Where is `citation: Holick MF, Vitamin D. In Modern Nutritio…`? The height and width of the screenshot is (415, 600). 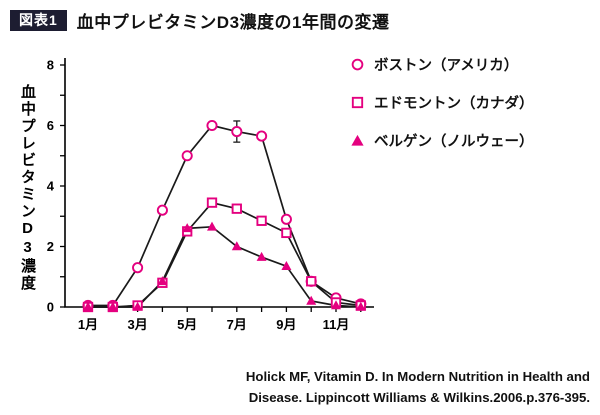 citation: Holick MF, Vitamin D. In Modern Nutritio… is located at coordinates (418, 387).